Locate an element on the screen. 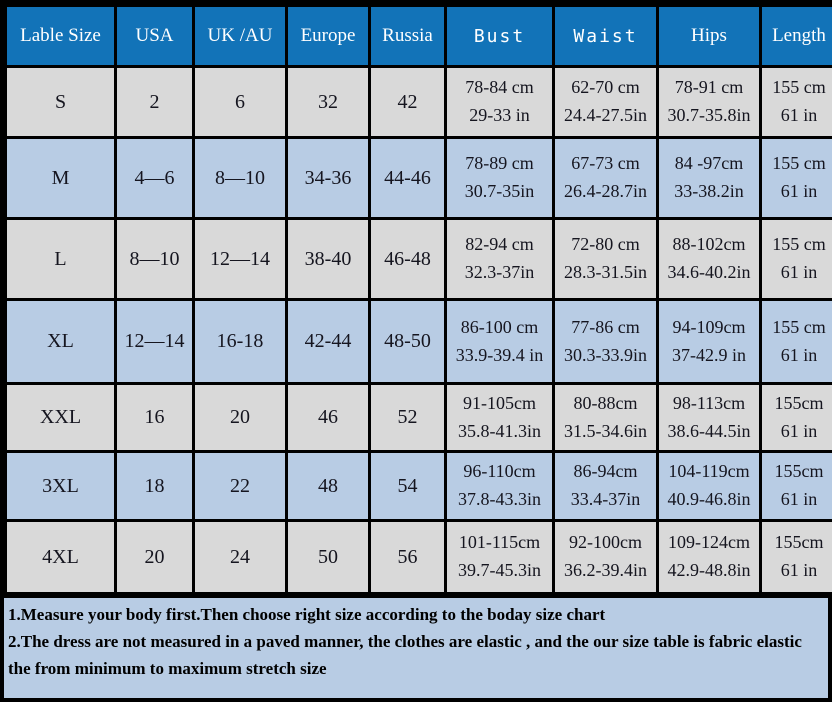 Image resolution: width=832 pixels, height=702 pixels. size-cell-line: 40.9-46.8in is located at coordinates (709, 499).